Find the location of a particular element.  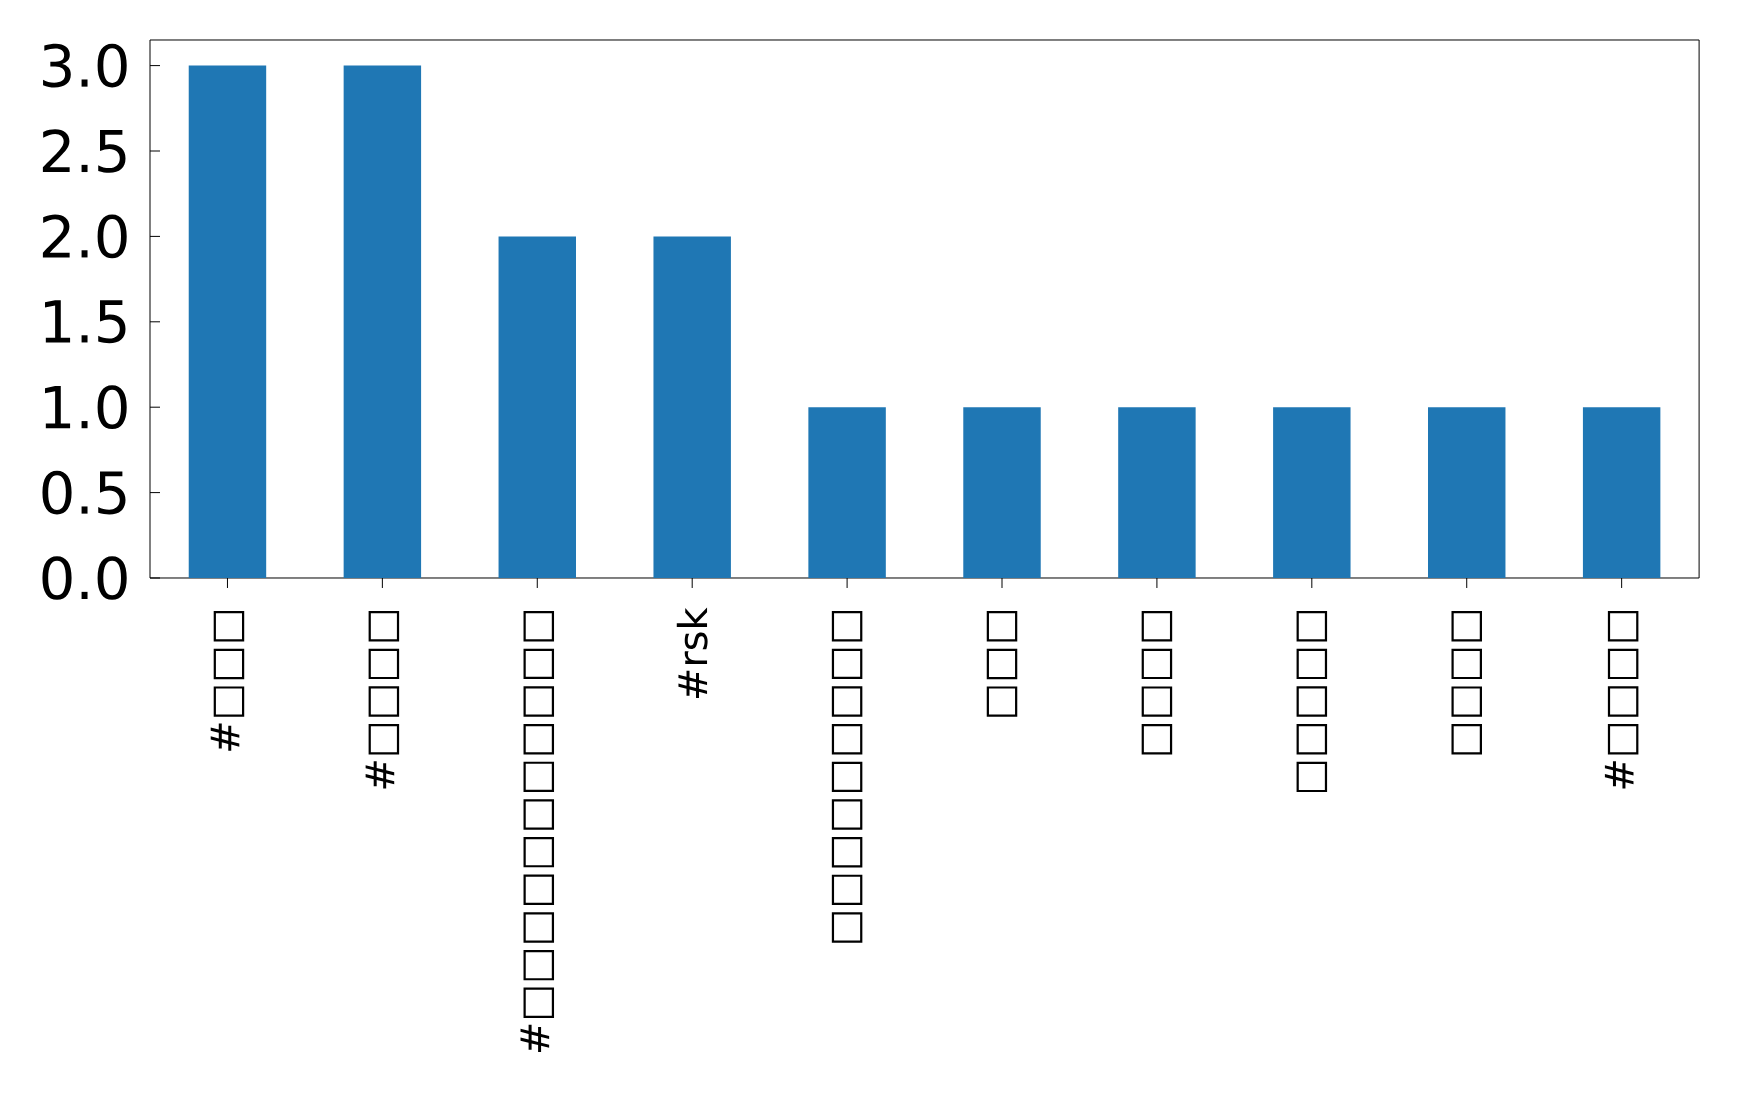

y-tick-label: 2.0 is located at coordinates (84, 236).